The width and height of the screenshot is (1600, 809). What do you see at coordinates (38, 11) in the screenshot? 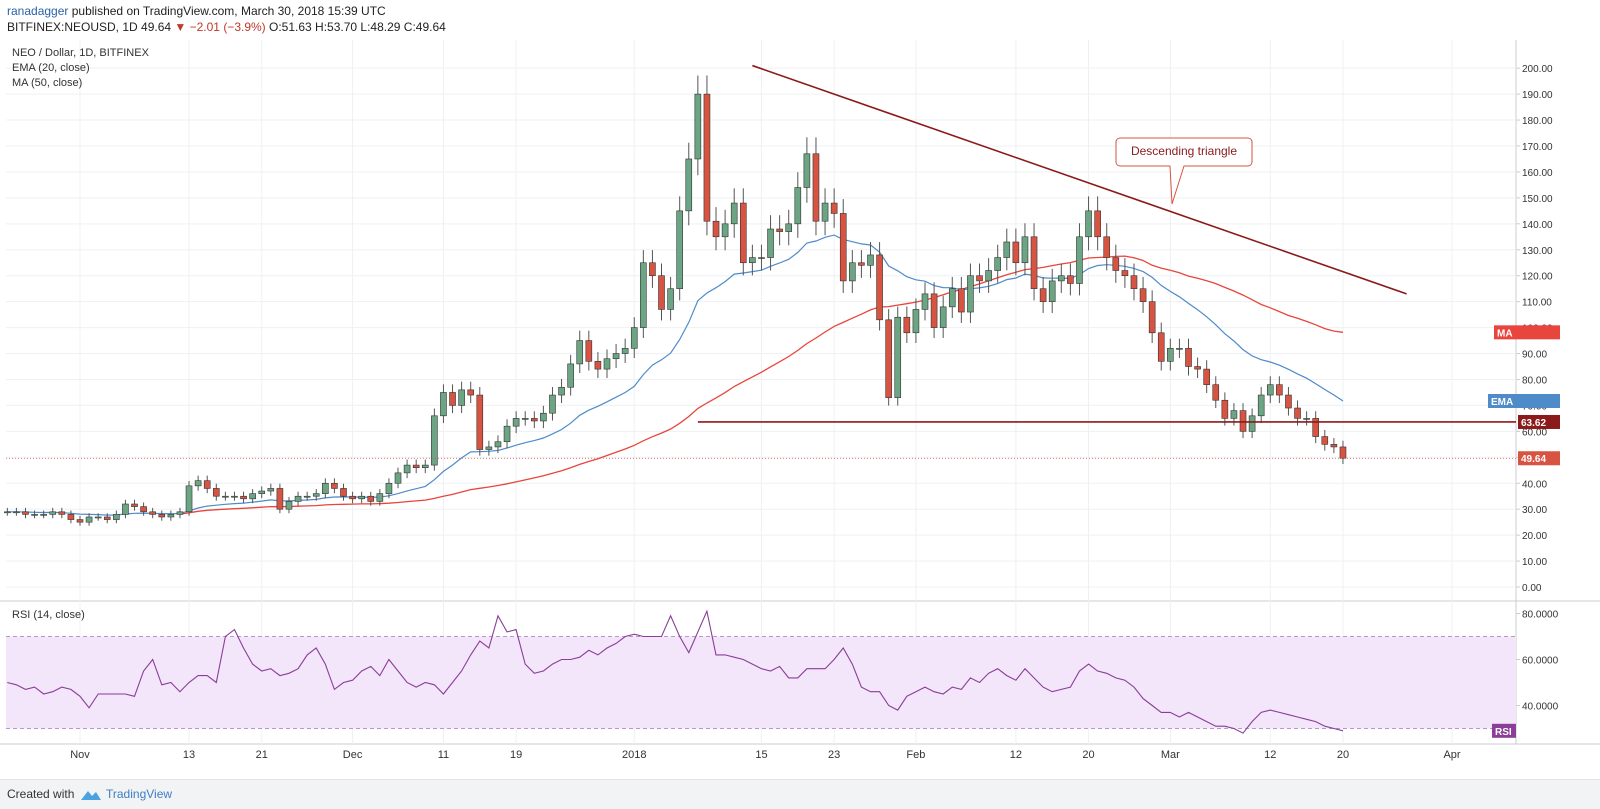
I see `author-link: ranadagger` at bounding box center [38, 11].